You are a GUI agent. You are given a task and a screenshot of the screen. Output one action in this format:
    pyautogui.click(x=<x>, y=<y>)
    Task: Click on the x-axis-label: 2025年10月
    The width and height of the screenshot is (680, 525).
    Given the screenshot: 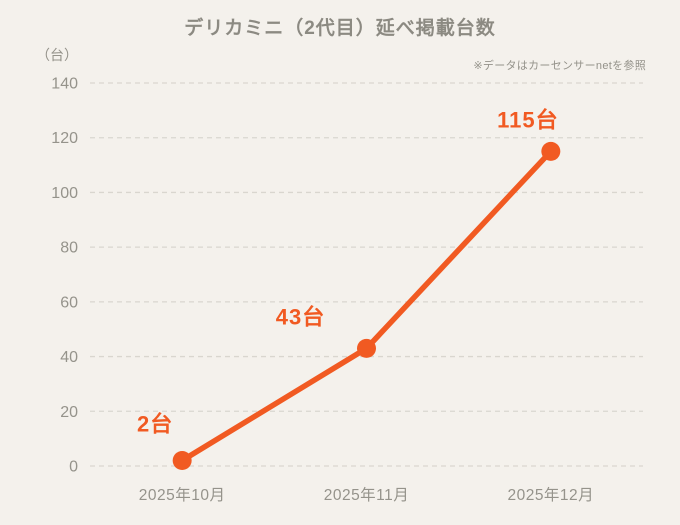 What is the action you would take?
    pyautogui.click(x=182, y=495)
    